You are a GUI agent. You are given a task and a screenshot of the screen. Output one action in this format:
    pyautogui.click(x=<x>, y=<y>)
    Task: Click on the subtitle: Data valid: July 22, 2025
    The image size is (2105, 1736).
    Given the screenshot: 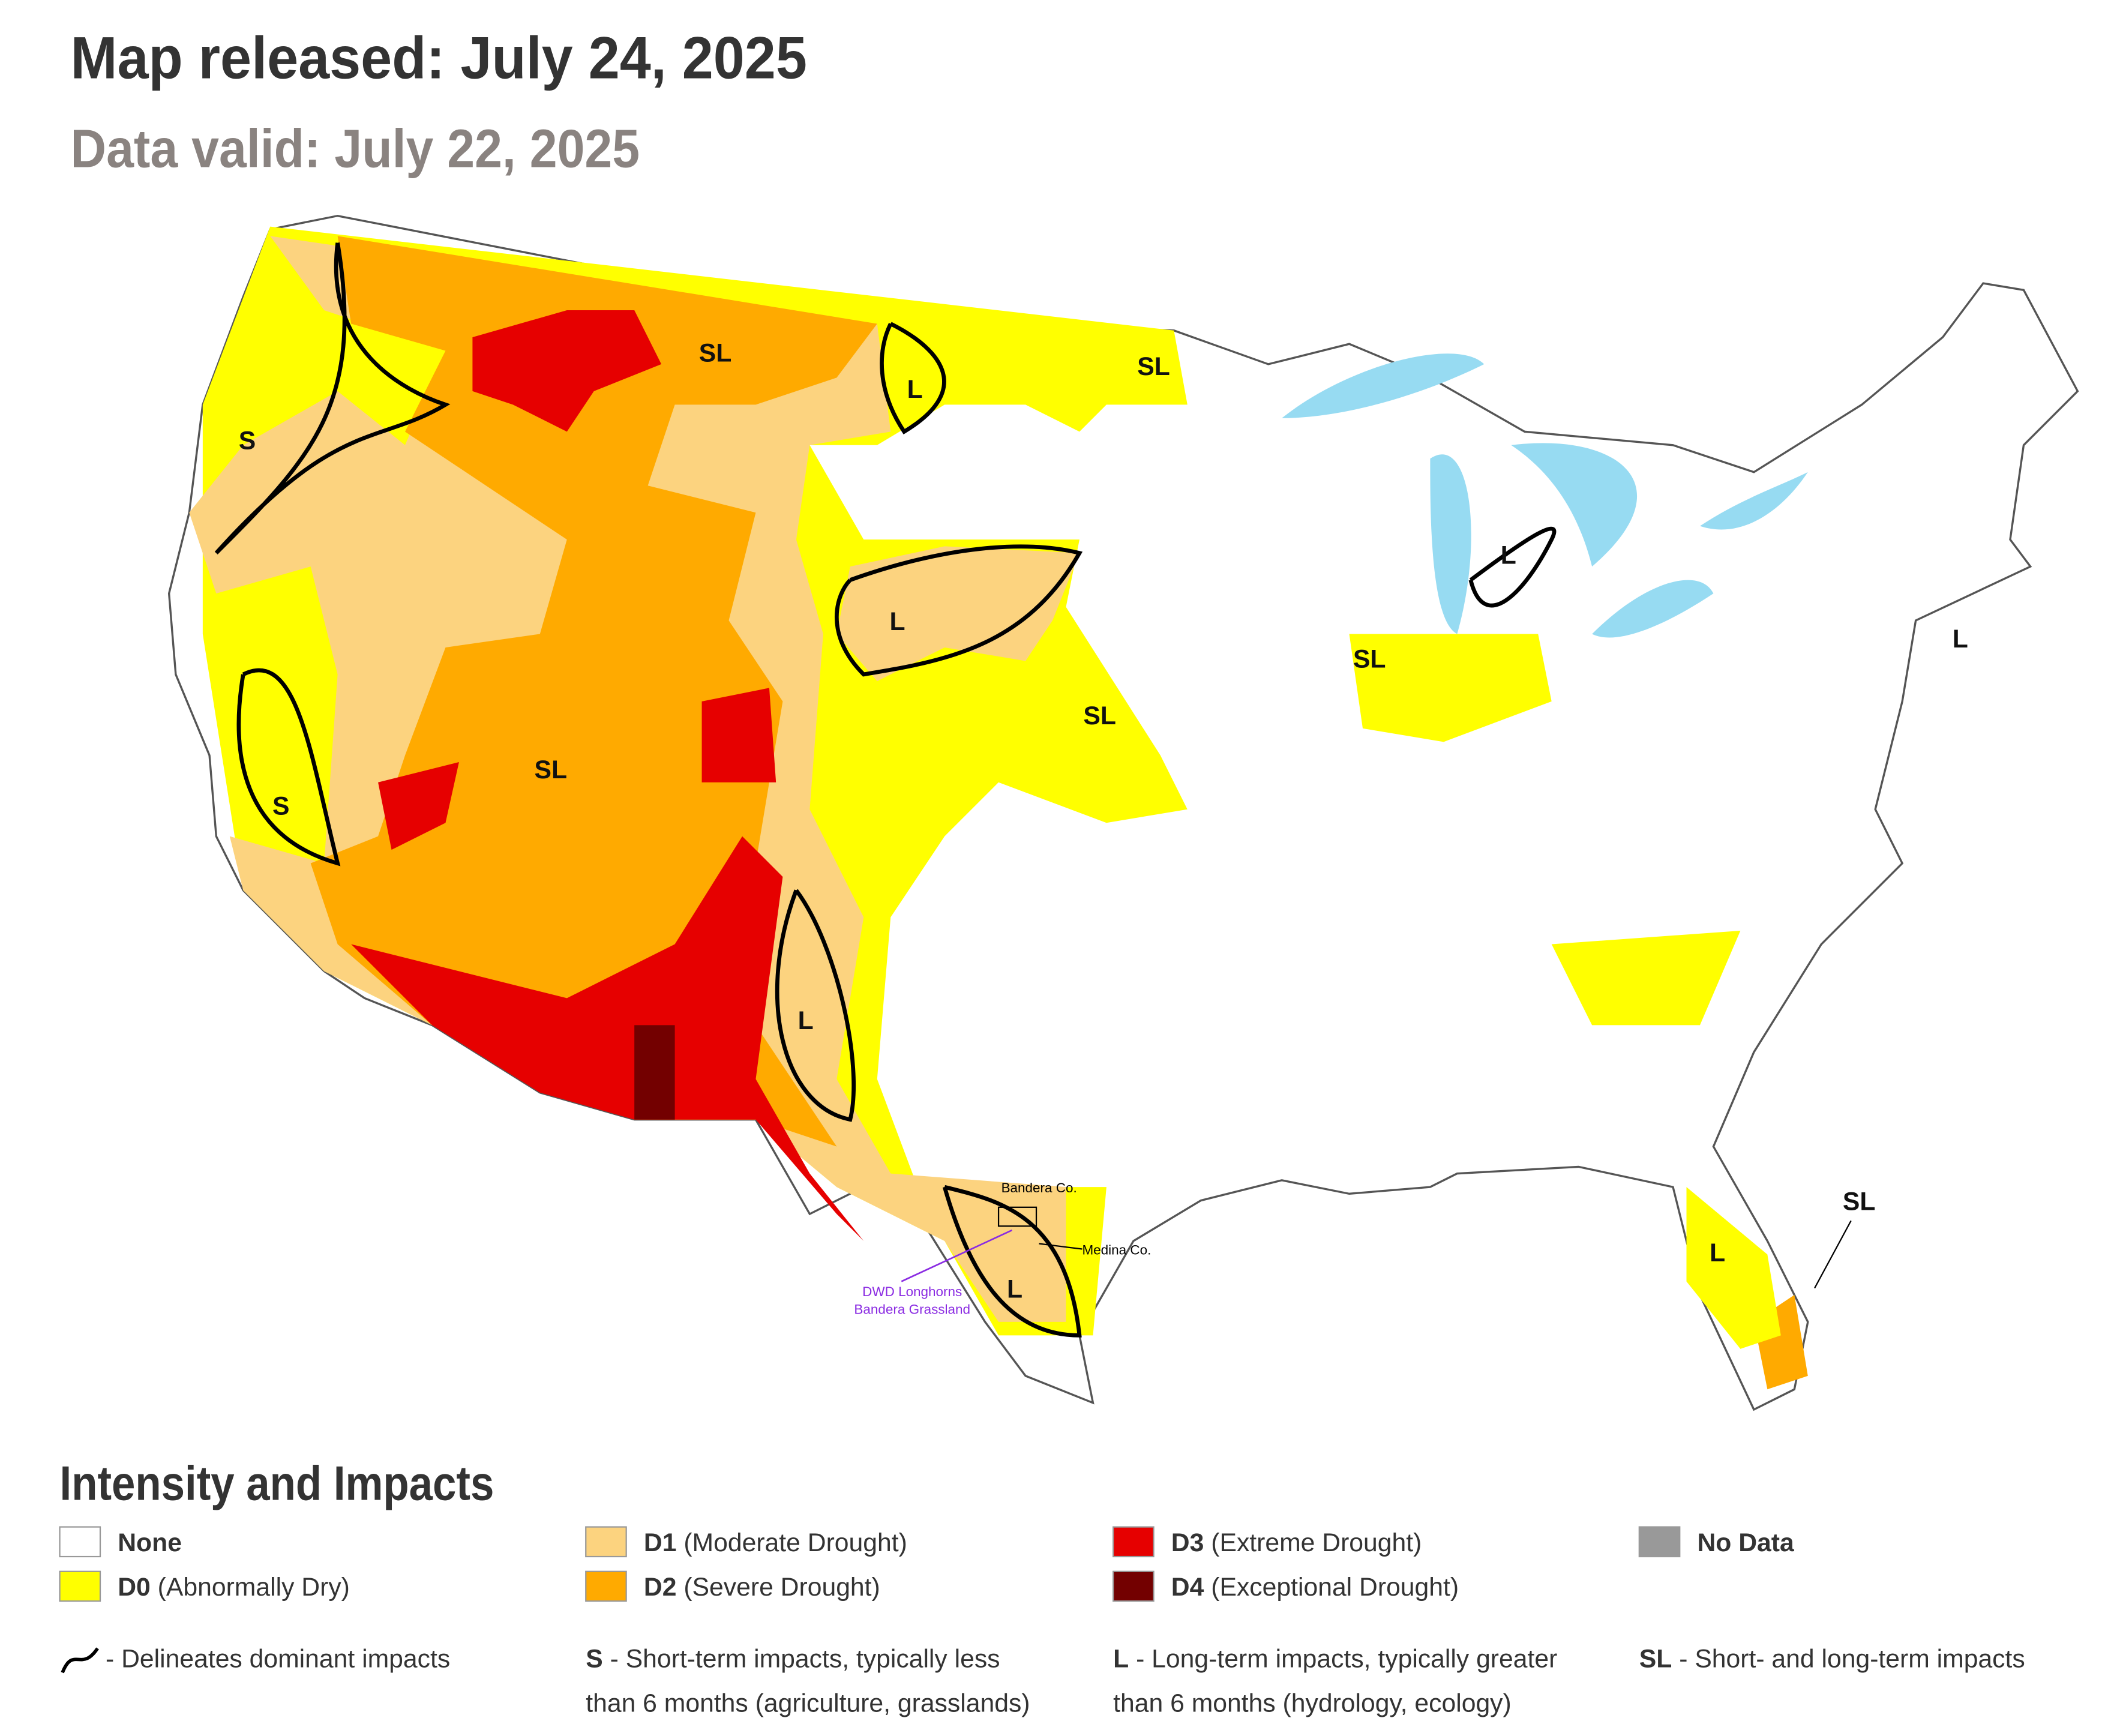 What is the action you would take?
    pyautogui.click(x=356, y=149)
    